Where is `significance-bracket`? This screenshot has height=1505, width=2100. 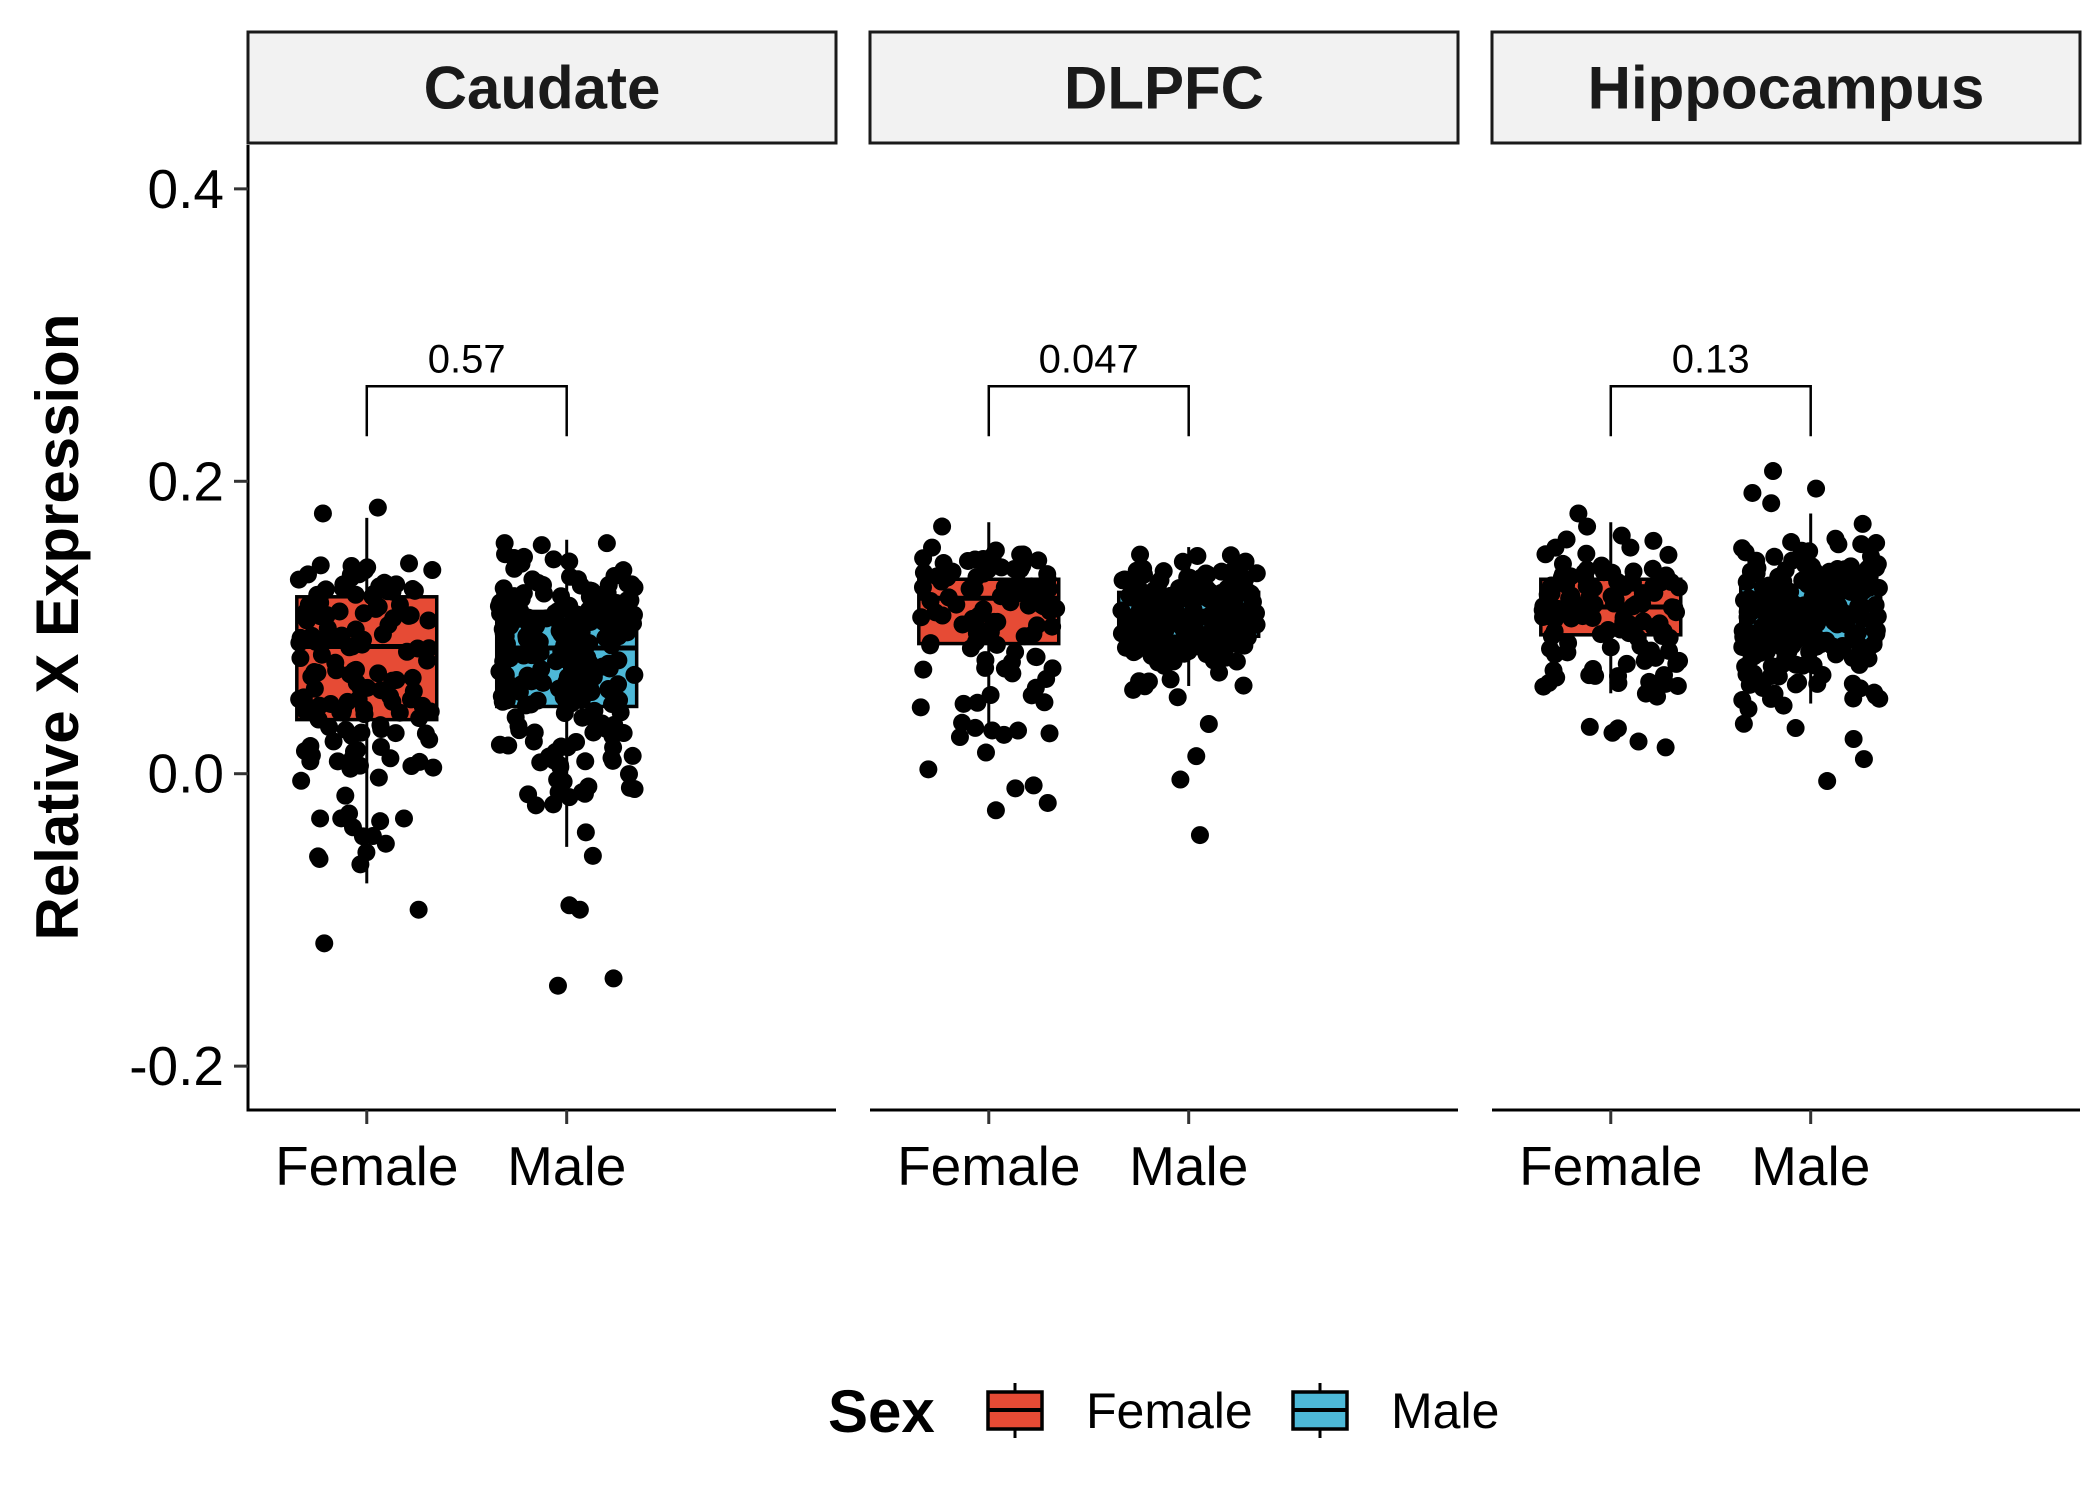
significance-bracket is located at coordinates (1088, 411).